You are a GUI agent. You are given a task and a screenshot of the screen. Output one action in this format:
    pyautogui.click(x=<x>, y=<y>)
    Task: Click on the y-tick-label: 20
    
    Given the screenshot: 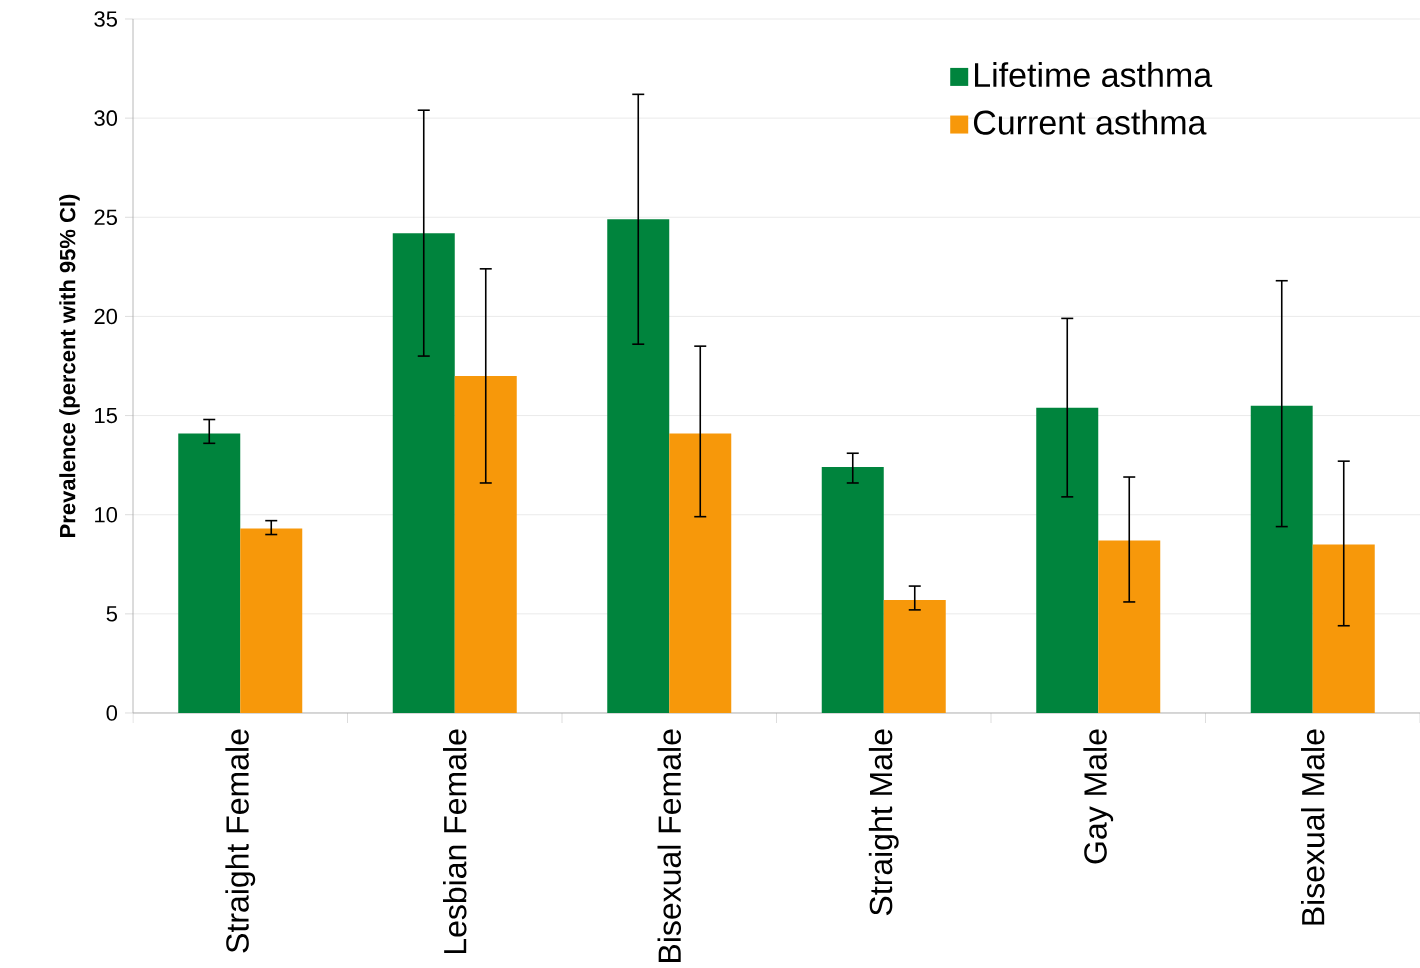 What is the action you would take?
    pyautogui.click(x=106, y=316)
    